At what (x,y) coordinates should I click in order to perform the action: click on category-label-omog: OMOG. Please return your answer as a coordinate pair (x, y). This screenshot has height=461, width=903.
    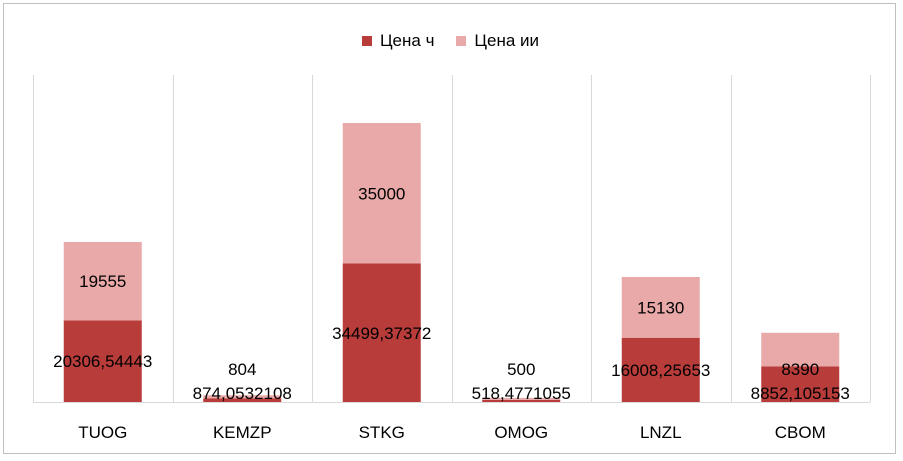
    Looking at the image, I should click on (521, 432).